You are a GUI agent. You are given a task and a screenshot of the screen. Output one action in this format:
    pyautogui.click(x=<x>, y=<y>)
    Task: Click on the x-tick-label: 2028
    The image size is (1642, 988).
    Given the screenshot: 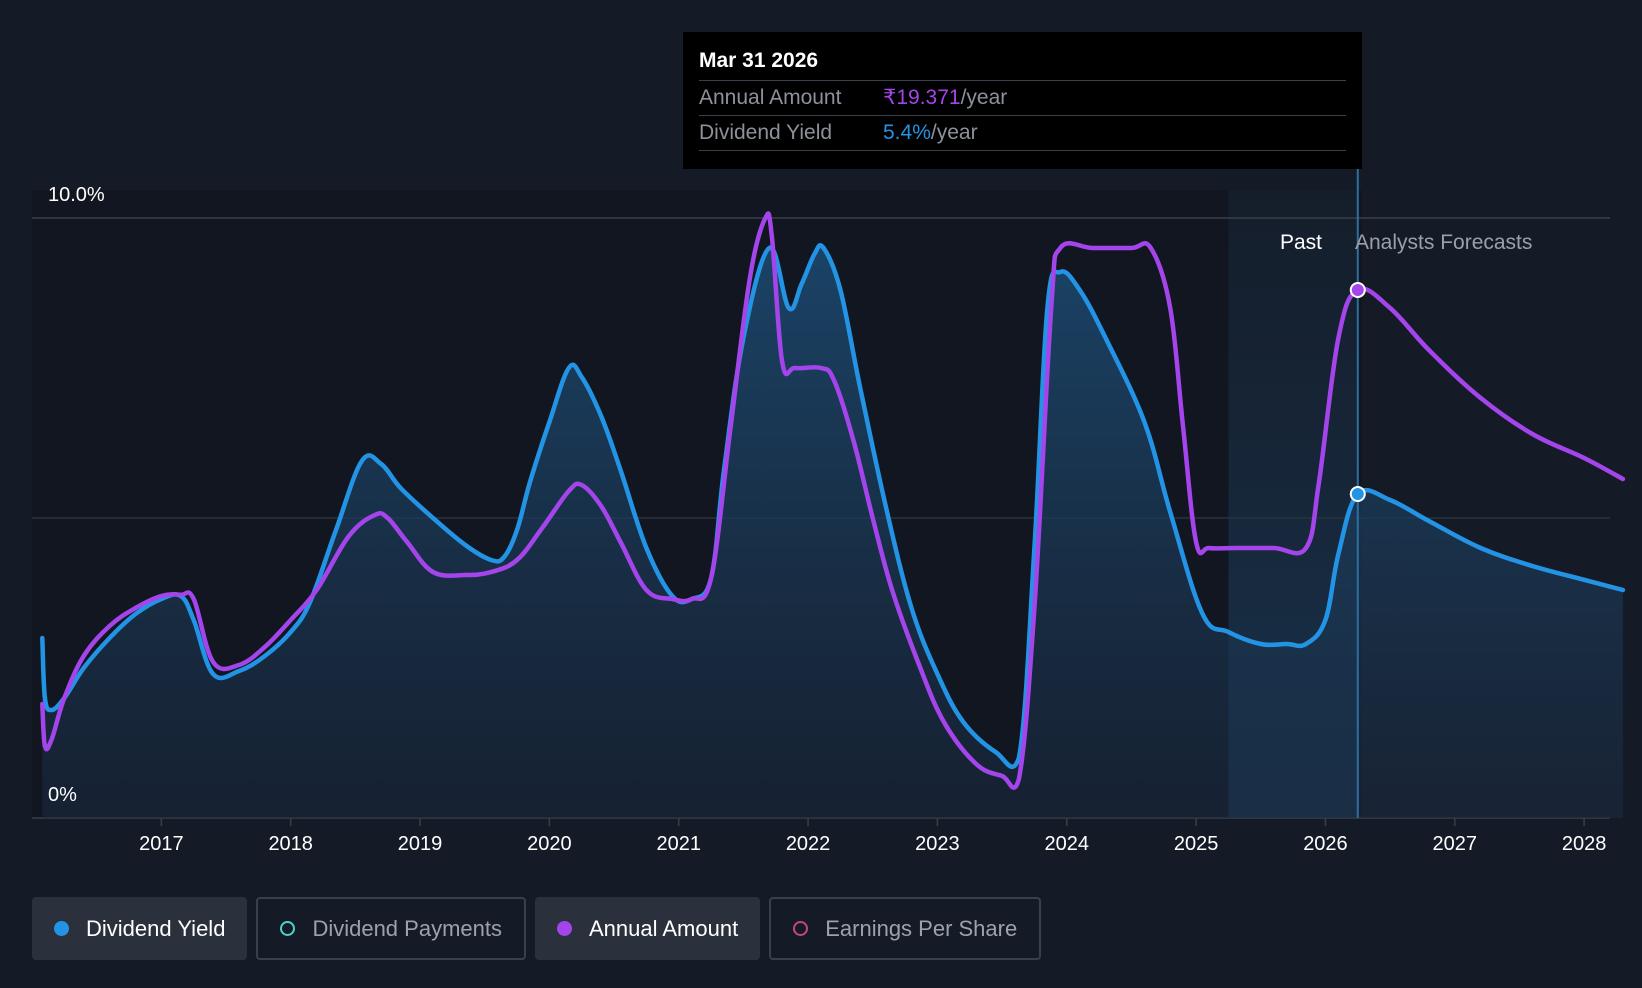 What is the action you would take?
    pyautogui.click(x=1584, y=844)
    